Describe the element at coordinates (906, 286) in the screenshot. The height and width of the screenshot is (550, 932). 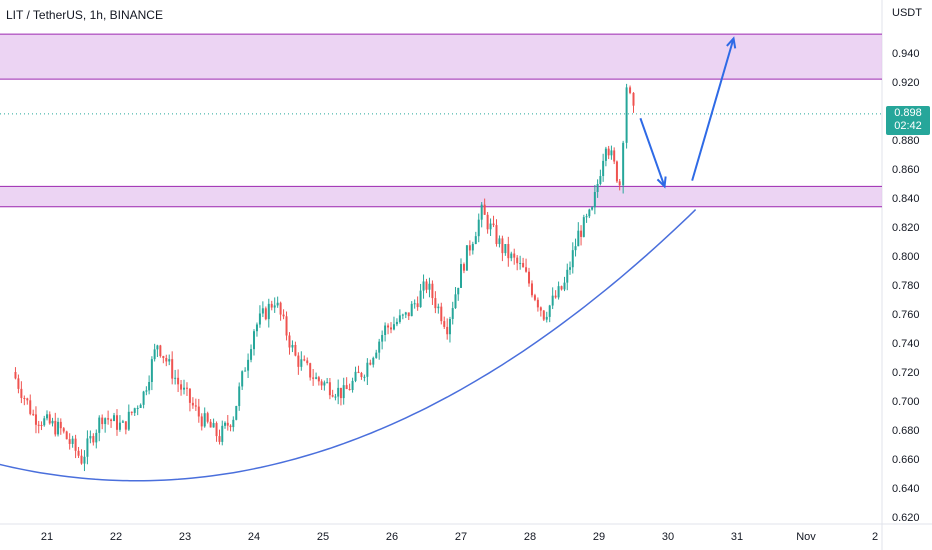
I see `price-tick-label: 0.780` at that location.